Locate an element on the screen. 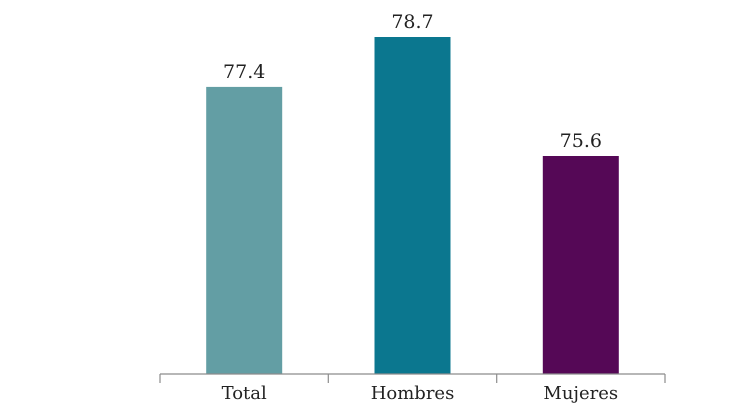 The width and height of the screenshot is (756, 417). x-tick-label-hombres: Hombres is located at coordinates (413, 393).